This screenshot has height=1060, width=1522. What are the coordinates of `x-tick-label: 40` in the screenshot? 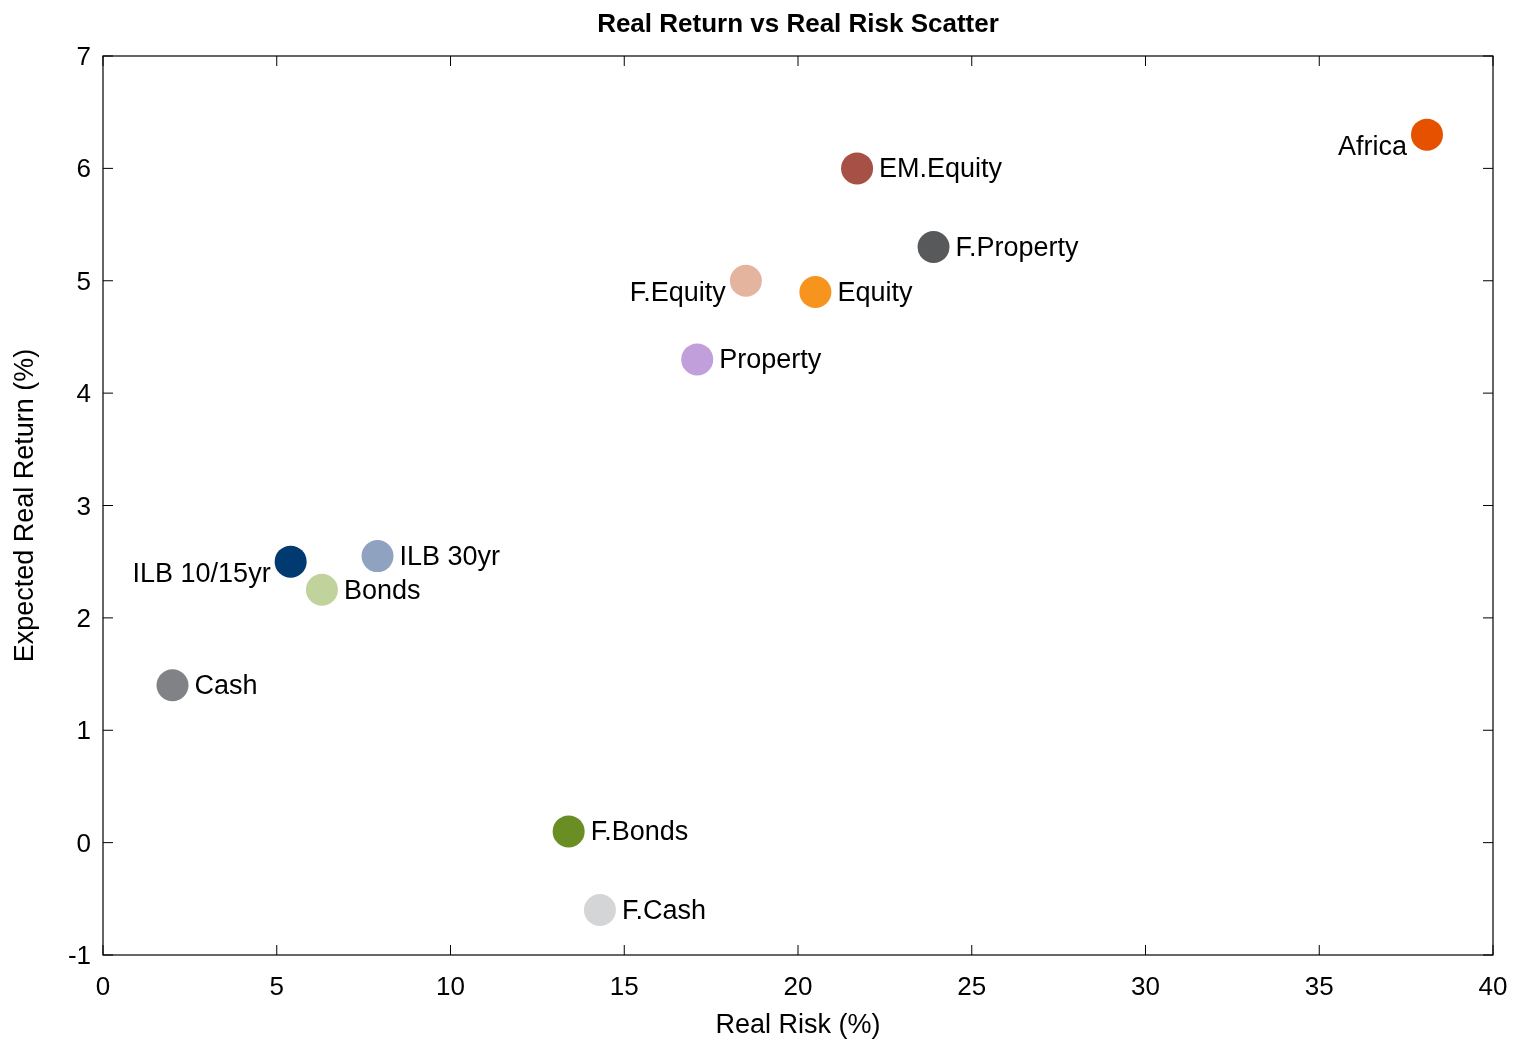 It's located at (1493, 986).